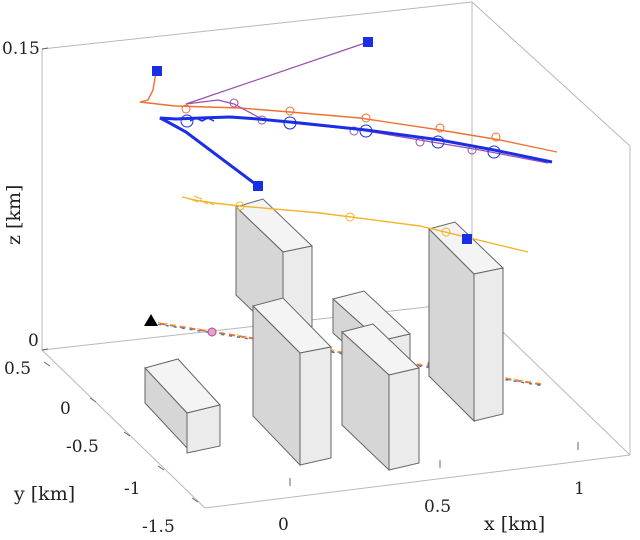 Image resolution: width=640 pixels, height=540 pixels. Describe the element at coordinates (151, 320) in the screenshot. I see `start-triangle-marker` at that location.